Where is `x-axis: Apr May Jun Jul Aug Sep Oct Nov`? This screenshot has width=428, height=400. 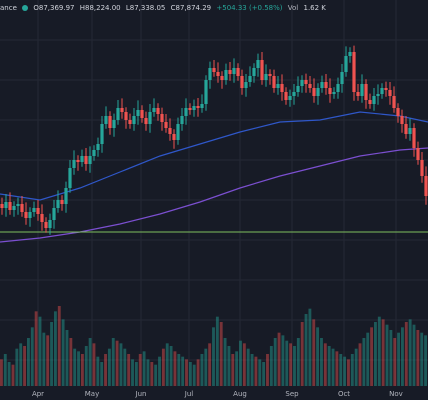 x-axis: Apr May Jun Jul Aug Sep Oct Nov is located at coordinates (217, 394).